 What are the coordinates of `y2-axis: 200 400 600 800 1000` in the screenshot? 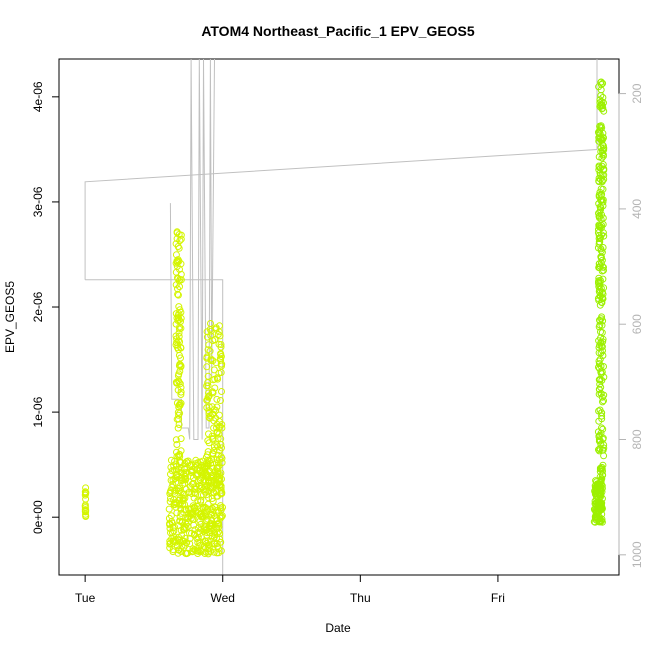 It's located at (631, 325).